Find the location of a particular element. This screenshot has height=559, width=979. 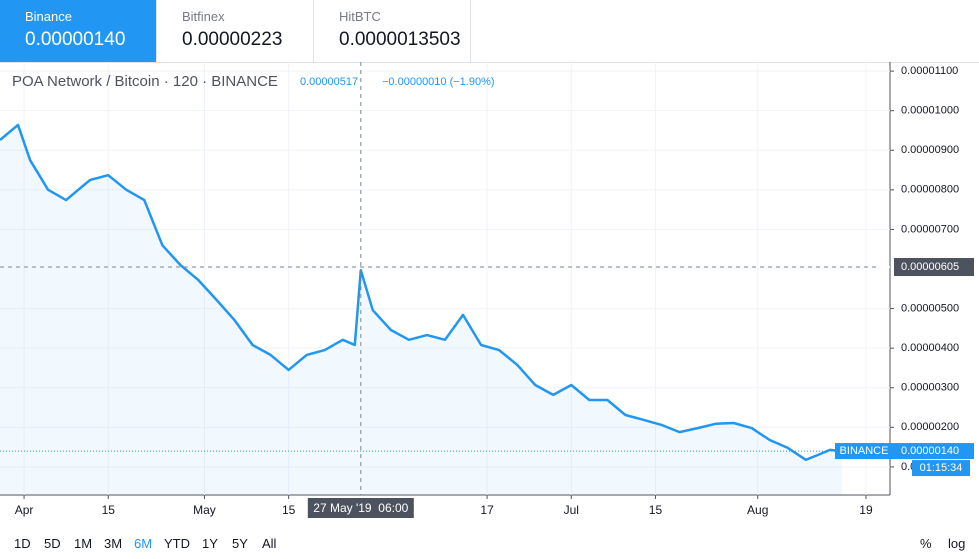

divider is located at coordinates (489, 62).